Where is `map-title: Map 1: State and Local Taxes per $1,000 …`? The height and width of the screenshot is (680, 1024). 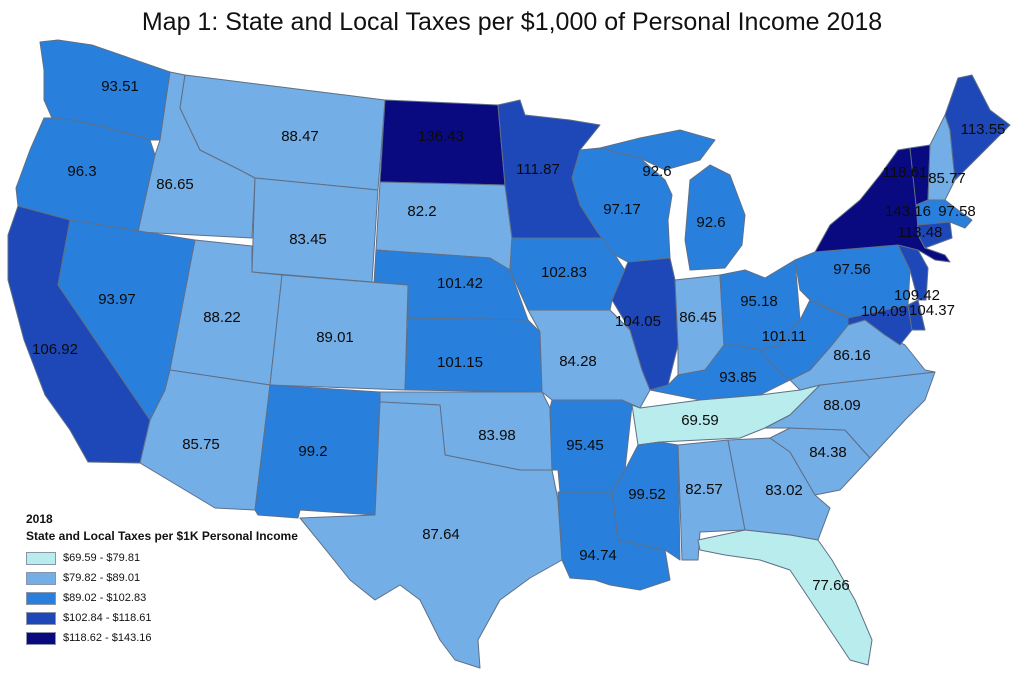 map-title: Map 1: State and Local Taxes per $1,000 … is located at coordinates (512, 22).